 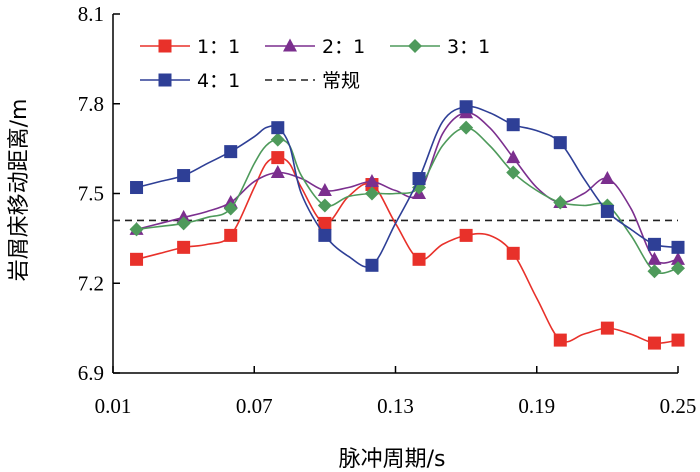 What do you see at coordinates (440, 47) in the screenshot?
I see `legend-item-2: 3：1` at bounding box center [440, 47].